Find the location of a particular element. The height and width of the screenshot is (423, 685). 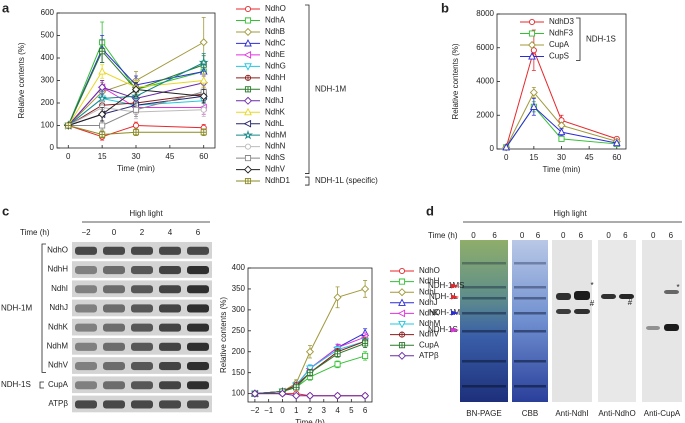

legend-label: NdhM is located at coordinates (430, 323).